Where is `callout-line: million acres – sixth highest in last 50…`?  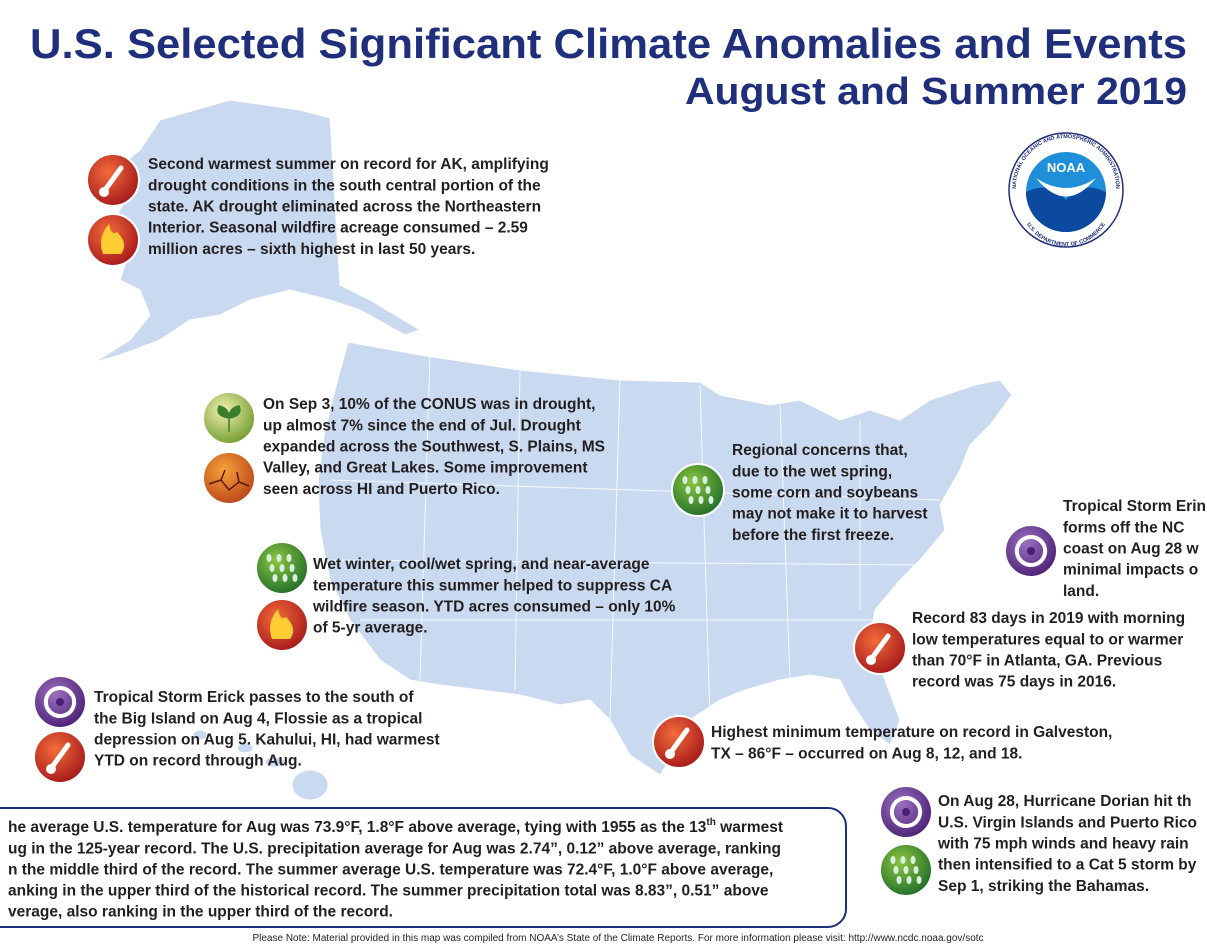 callout-line: million acres – sixth highest in last 50… is located at coordinates (311, 249).